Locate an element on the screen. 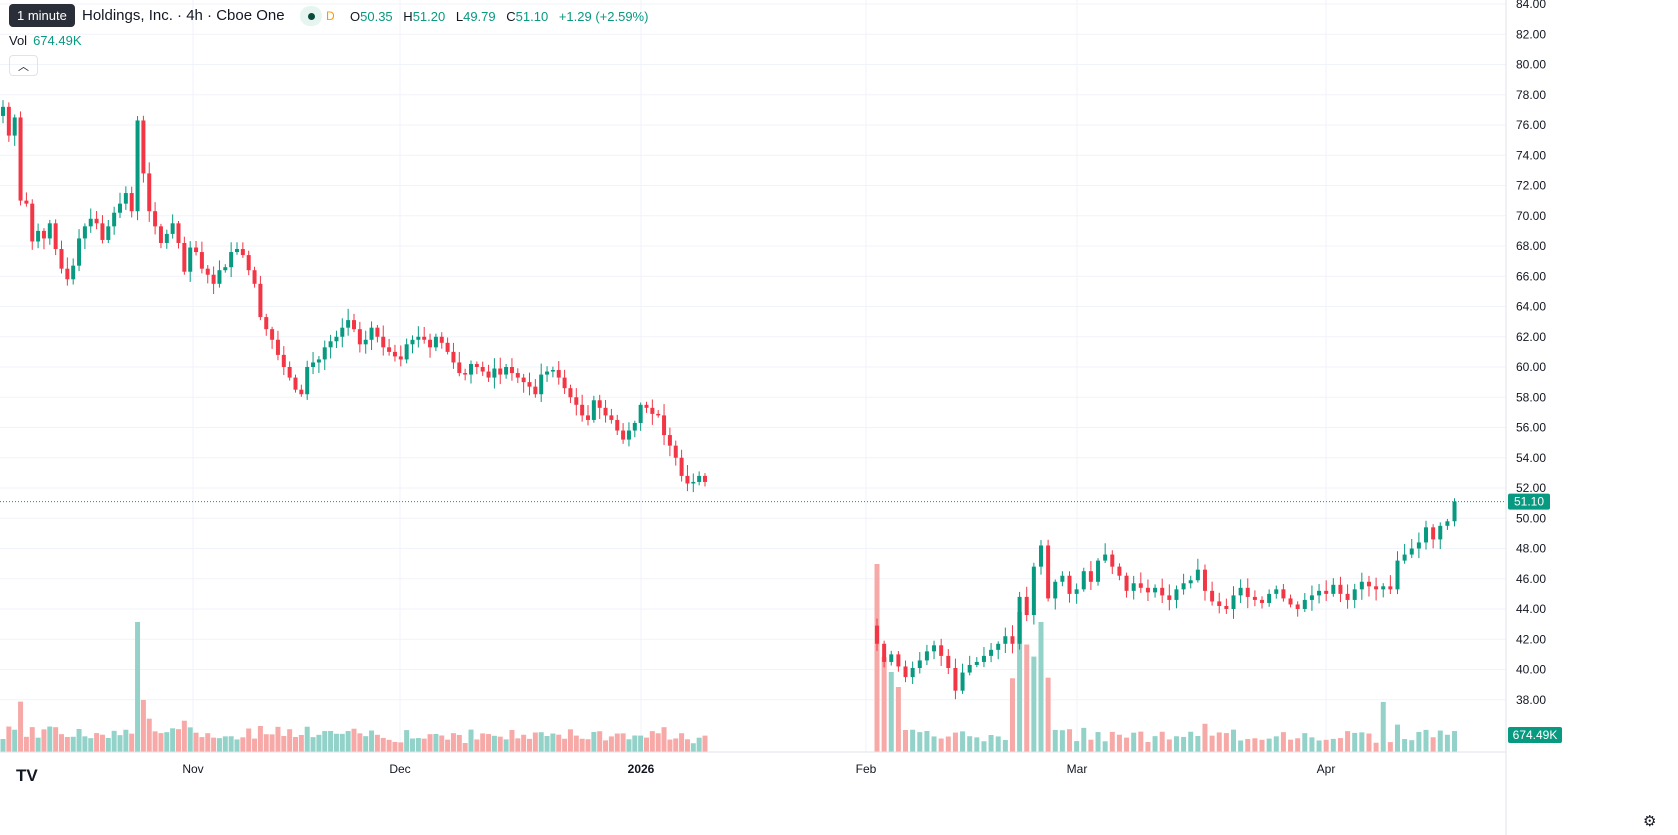  market-status-badge is located at coordinates (311, 16).